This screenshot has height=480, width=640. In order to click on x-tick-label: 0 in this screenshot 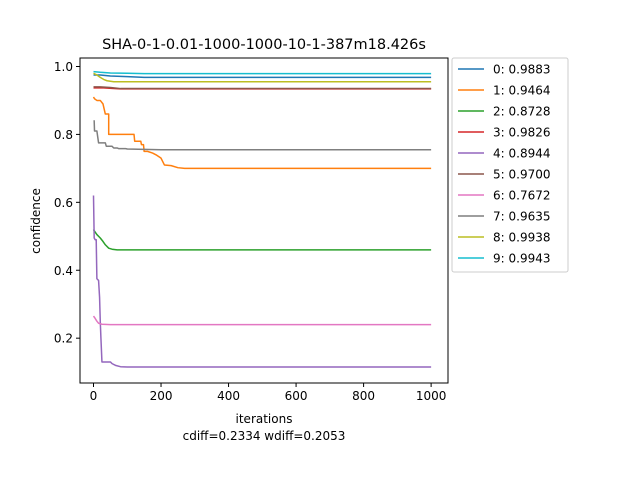, I will do `click(94, 396)`.